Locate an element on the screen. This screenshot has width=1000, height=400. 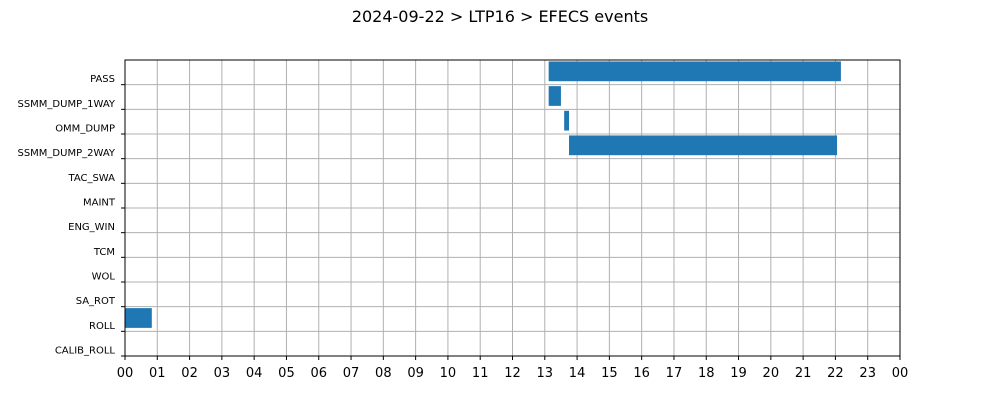
x-tick-label: 05 is located at coordinates (286, 373).